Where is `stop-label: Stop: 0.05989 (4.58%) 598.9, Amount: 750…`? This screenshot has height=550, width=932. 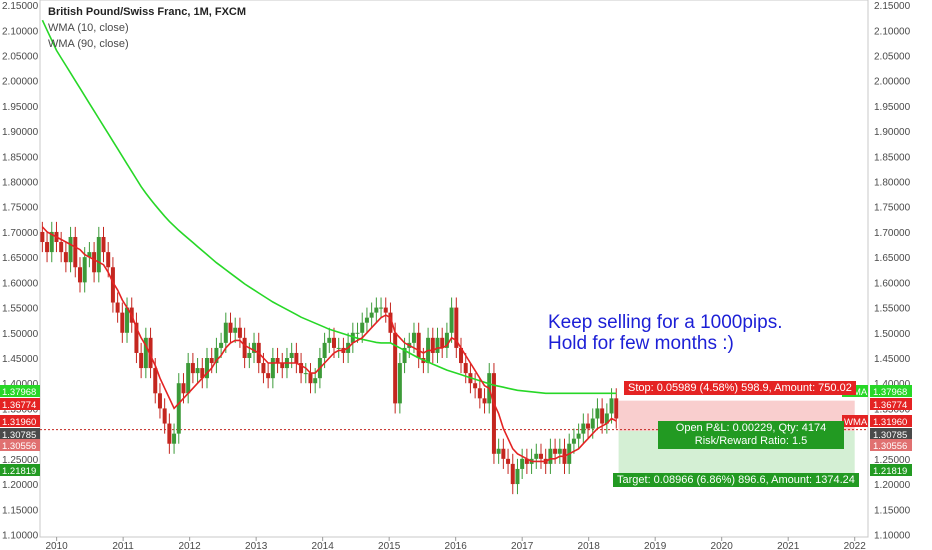 stop-label: Stop: 0.05989 (4.58%) 598.9, Amount: 750… is located at coordinates (740, 388).